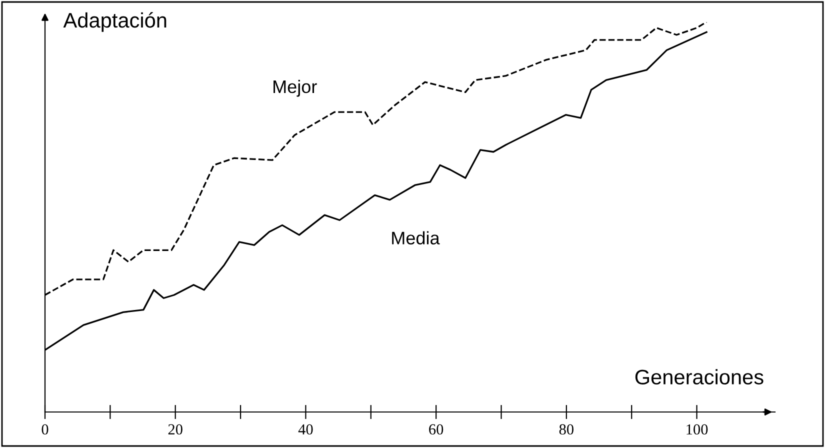 This screenshot has width=825, height=448. Describe the element at coordinates (175, 429) in the screenshot. I see `x-tick-label: 20` at that location.